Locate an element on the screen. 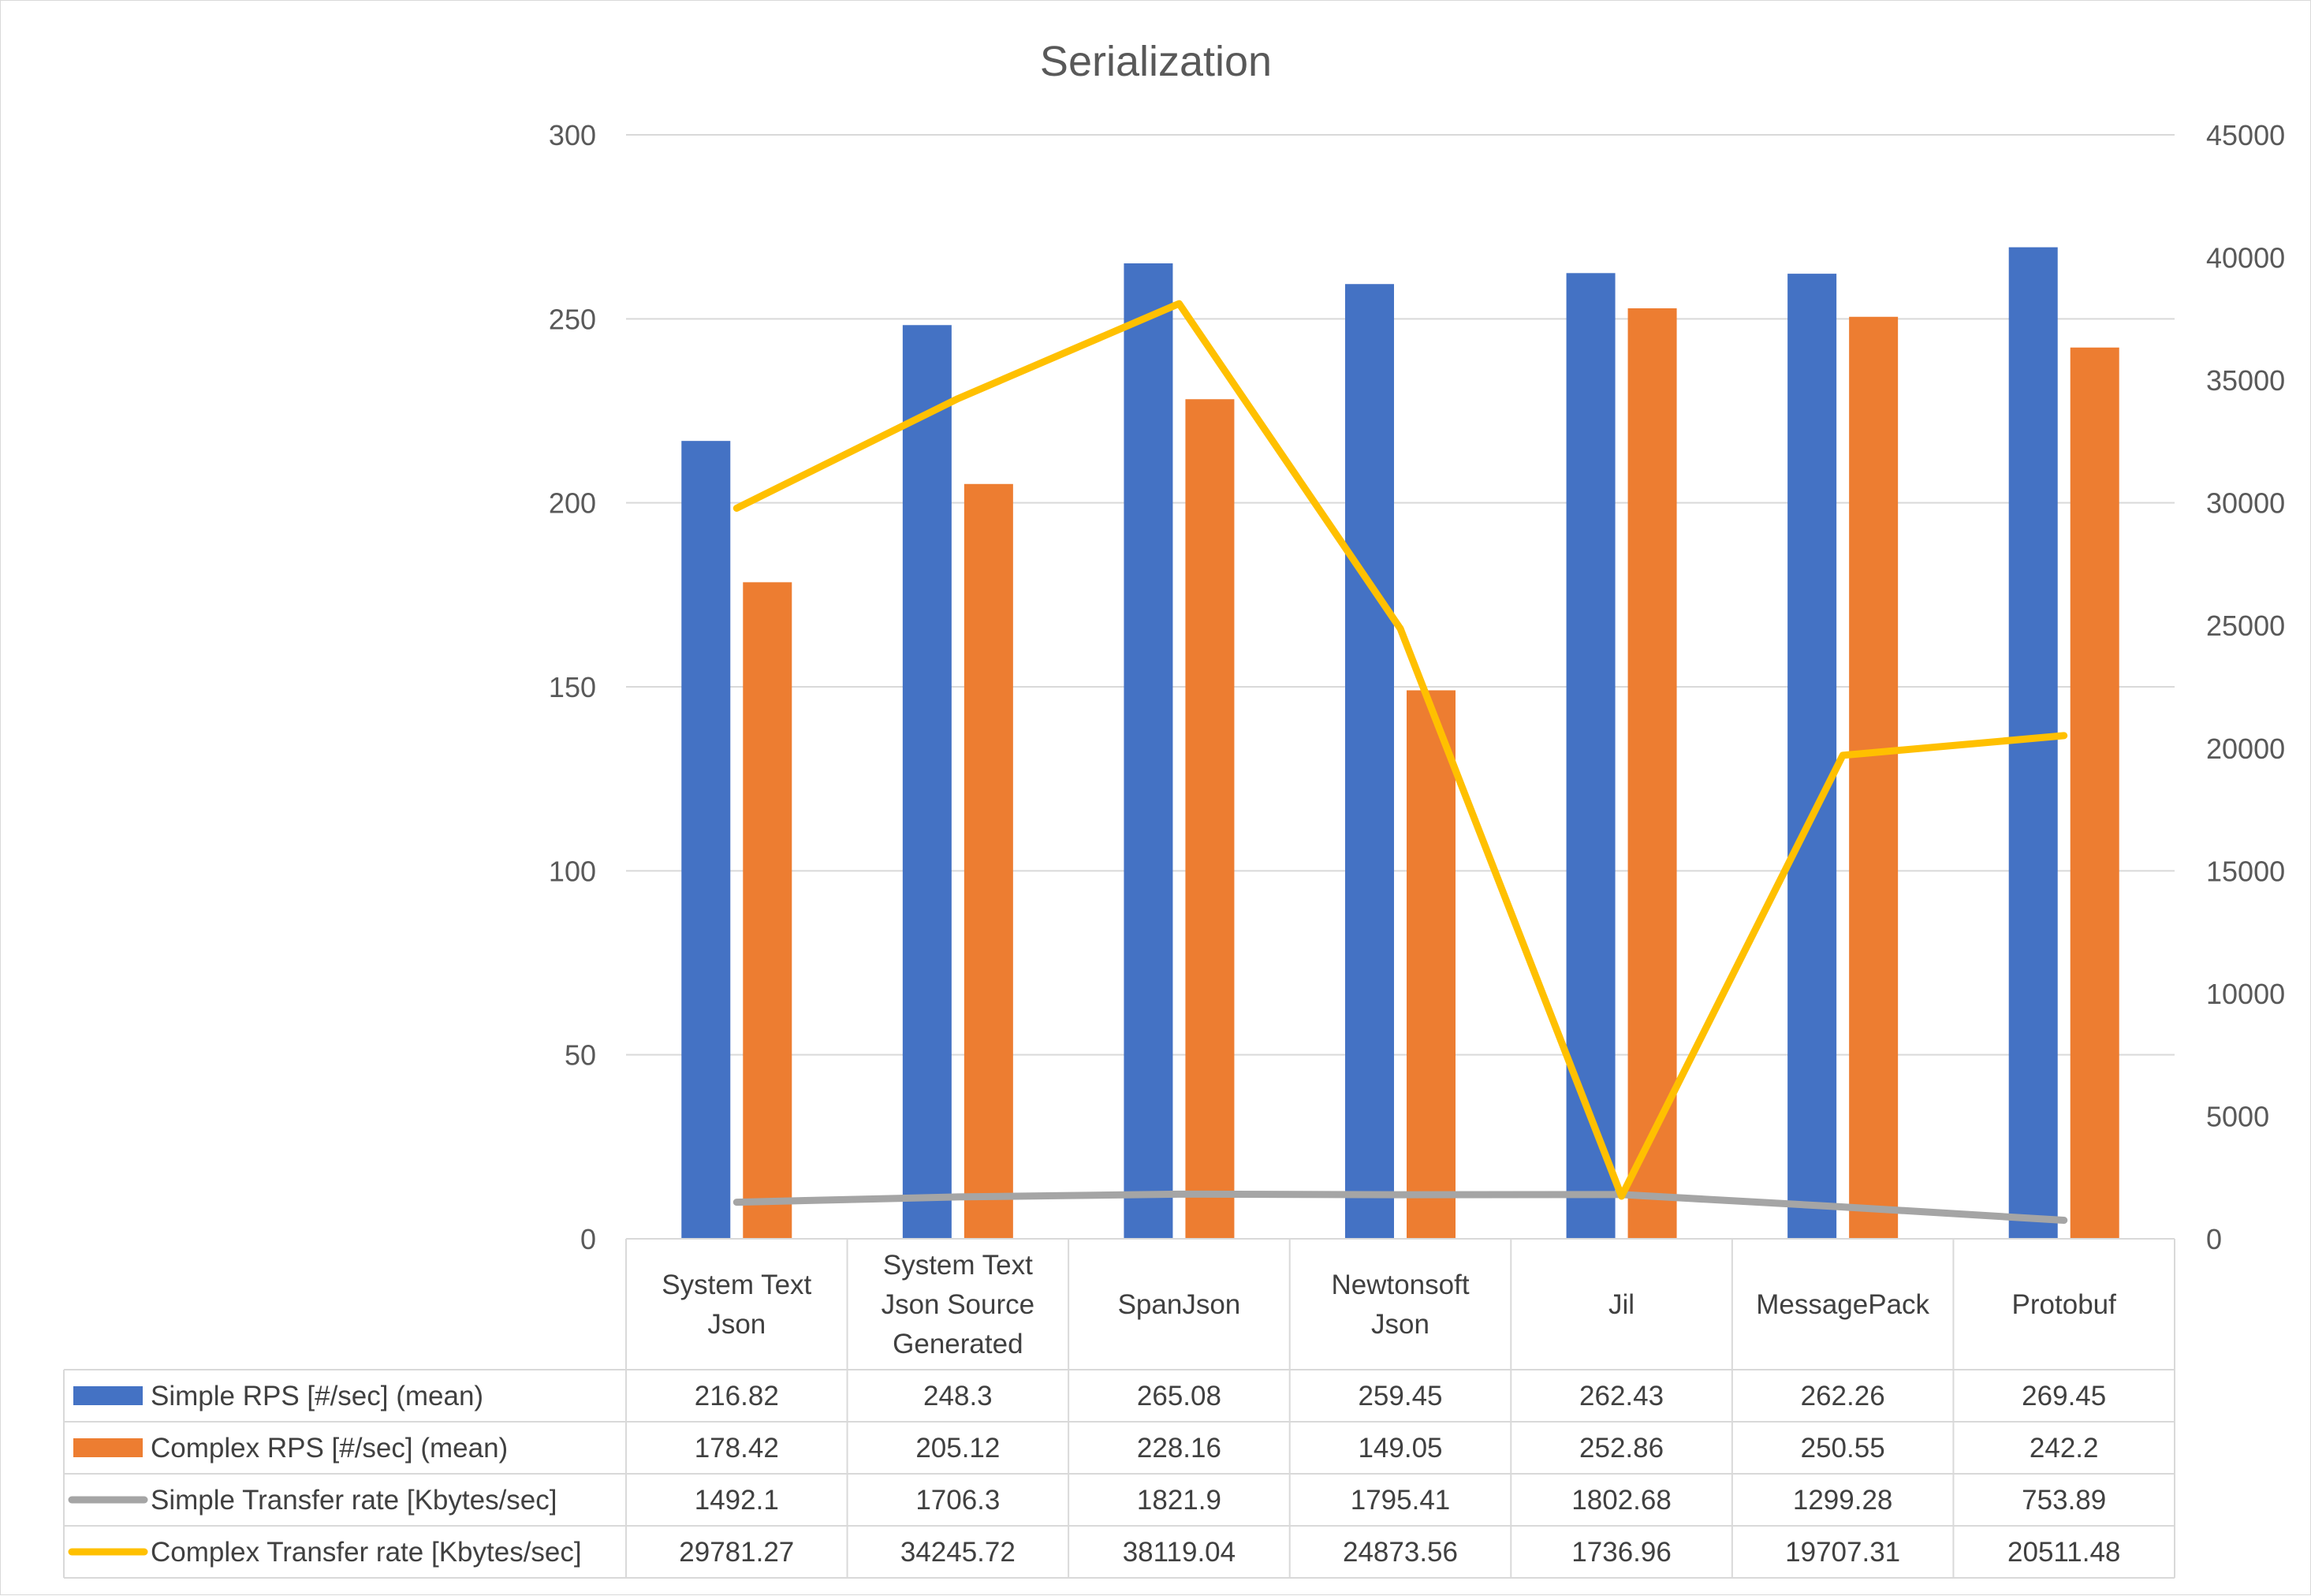 The width and height of the screenshot is (2311, 1596). category-label-line: Generated is located at coordinates (958, 1344).